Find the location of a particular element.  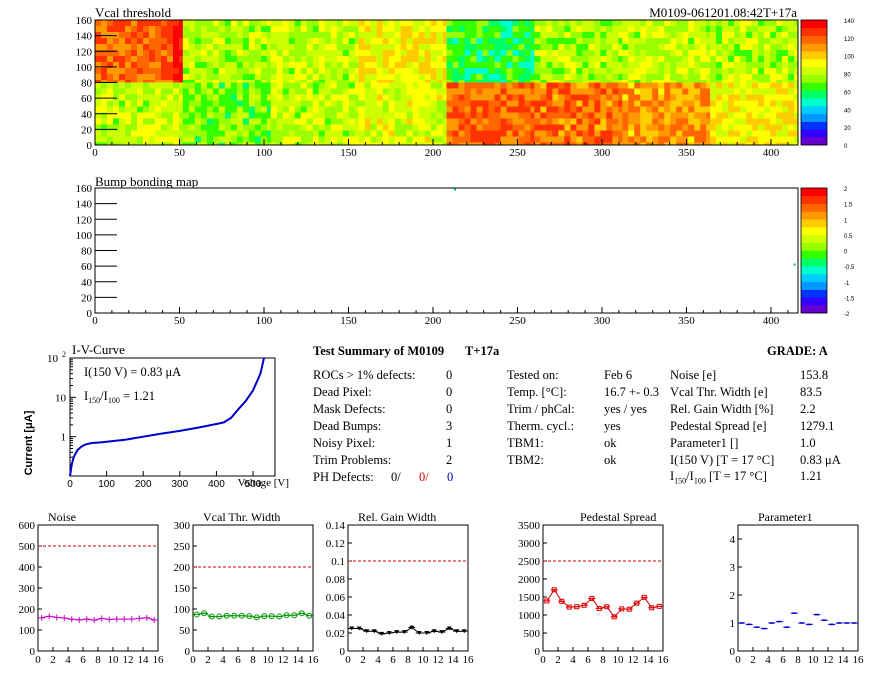

roc-xtick-label: 2 is located at coordinates (558, 660).